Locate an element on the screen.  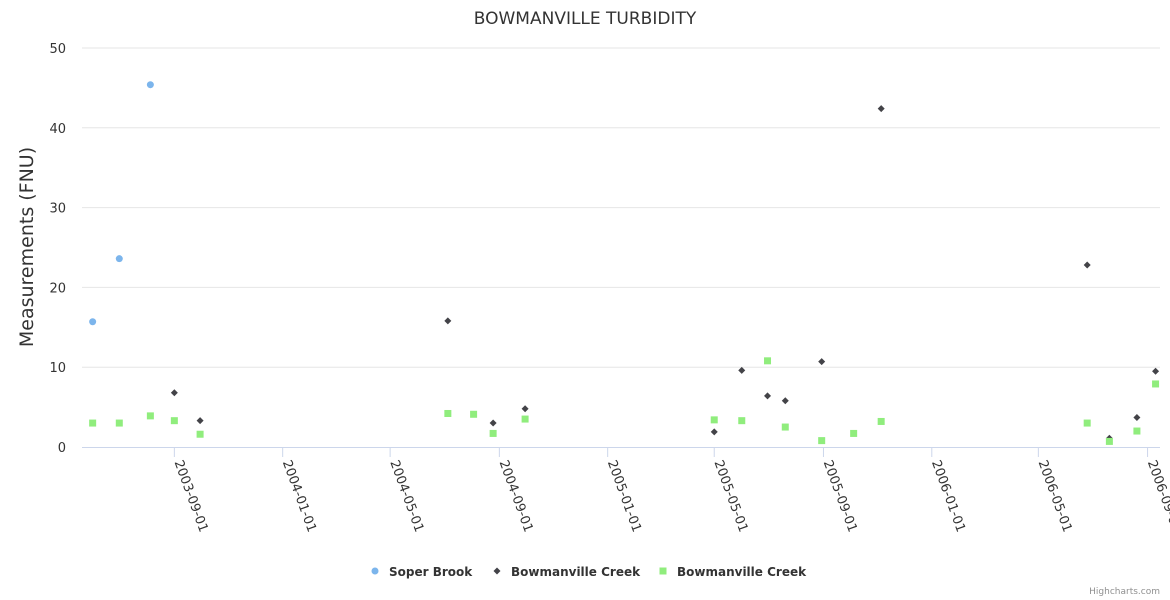
y-tick-label: 40 is located at coordinates (57, 129).